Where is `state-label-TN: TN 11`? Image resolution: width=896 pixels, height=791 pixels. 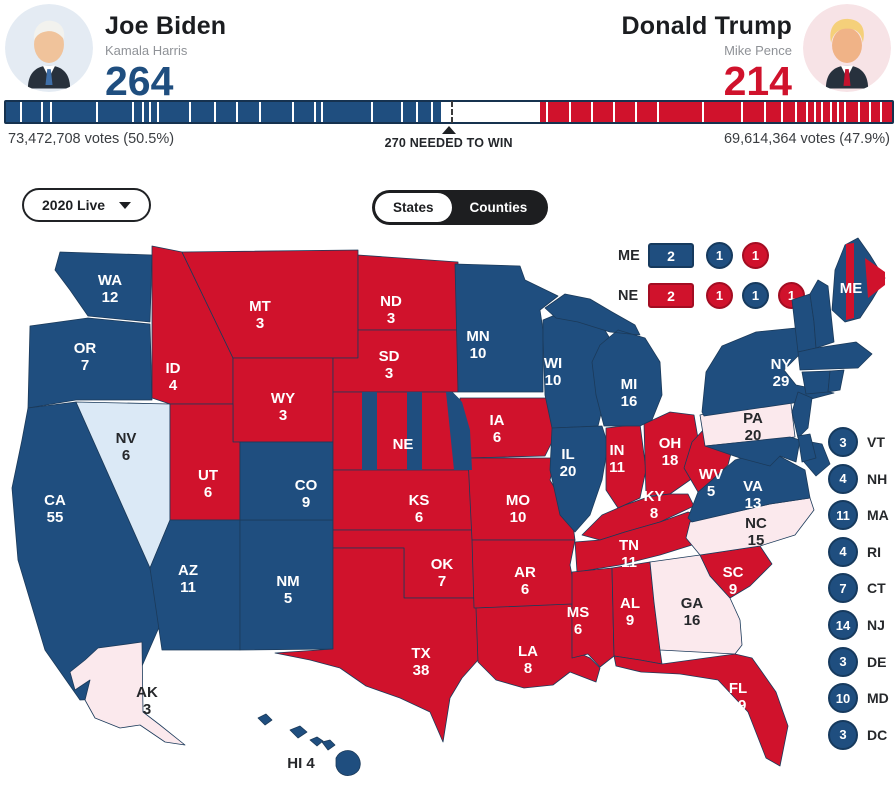
state-label-TN: TN 11 is located at coordinates (629, 554).